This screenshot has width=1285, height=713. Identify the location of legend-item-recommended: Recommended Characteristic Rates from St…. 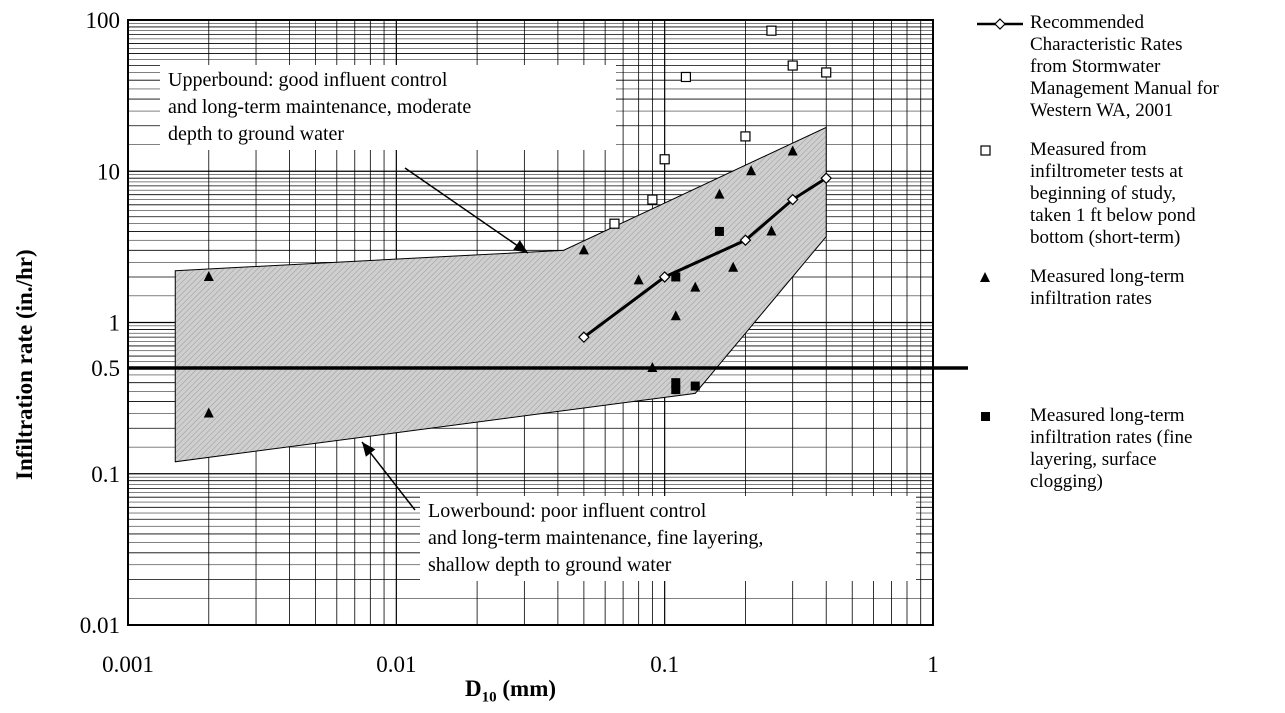
(1127, 67).